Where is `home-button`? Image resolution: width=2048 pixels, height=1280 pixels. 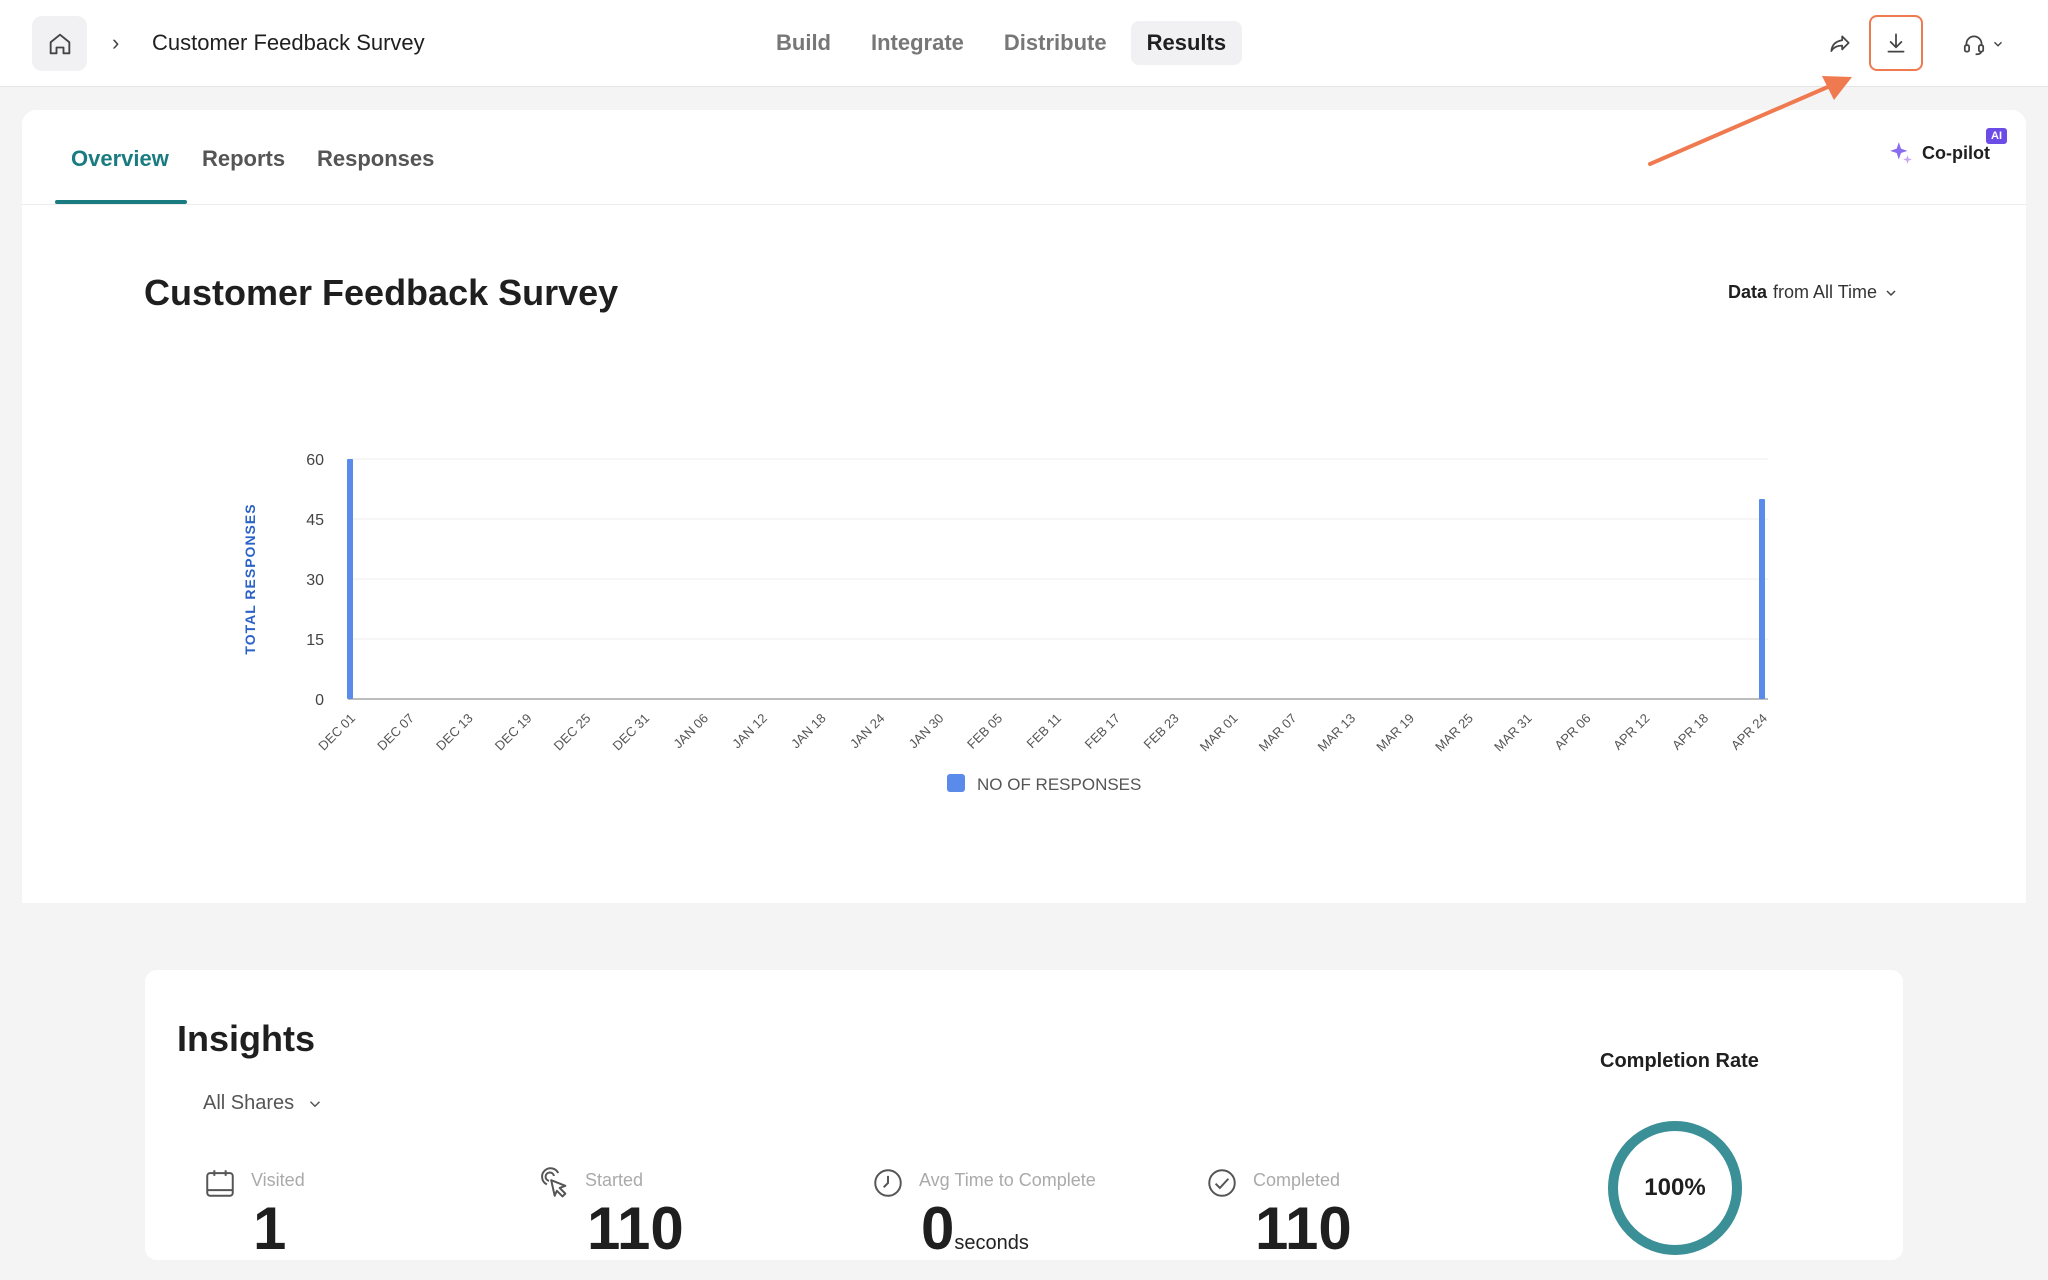
home-button is located at coordinates (59, 43).